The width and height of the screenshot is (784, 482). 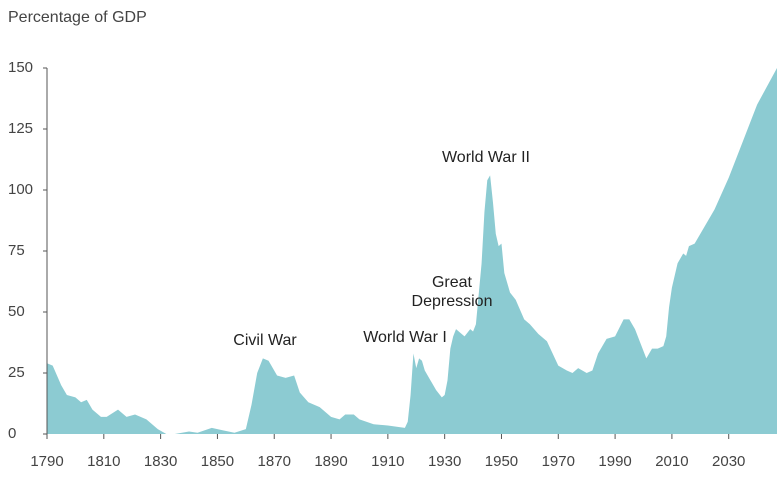 I want to click on x-tick-label: 1850, so click(x=217, y=461).